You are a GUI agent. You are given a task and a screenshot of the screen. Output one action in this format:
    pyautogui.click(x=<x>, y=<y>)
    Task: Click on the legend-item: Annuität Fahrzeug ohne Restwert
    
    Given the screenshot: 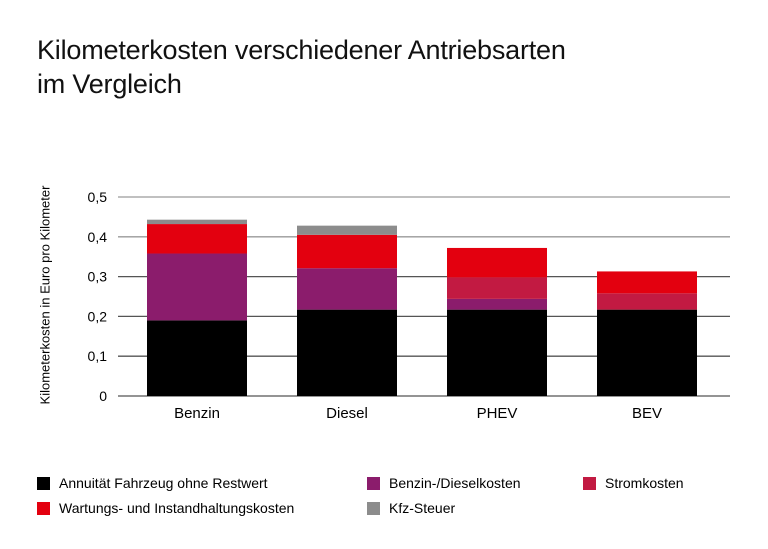 What is the action you would take?
    pyautogui.click(x=152, y=483)
    